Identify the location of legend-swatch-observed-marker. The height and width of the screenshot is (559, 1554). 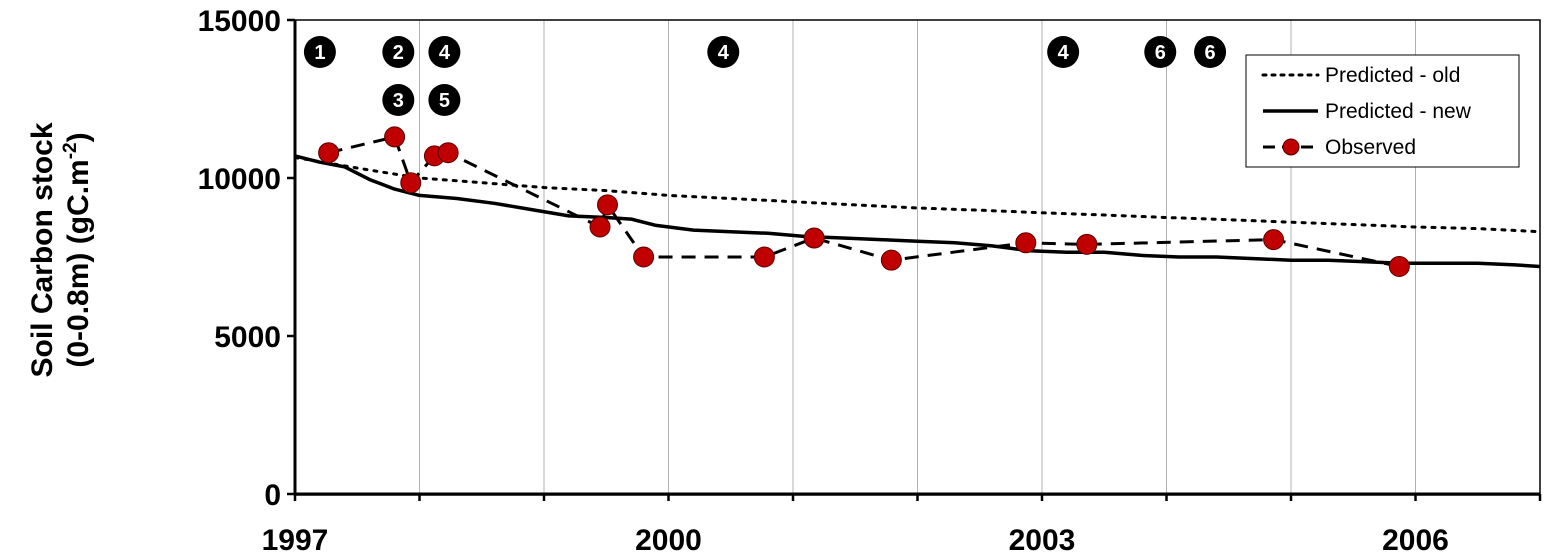
(1291, 147).